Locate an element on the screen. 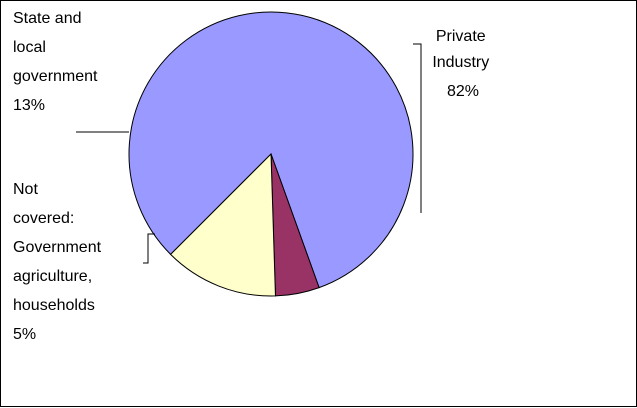 This screenshot has height=408, width=637. slice-label-notcov-line-3: Government is located at coordinates (57, 247).